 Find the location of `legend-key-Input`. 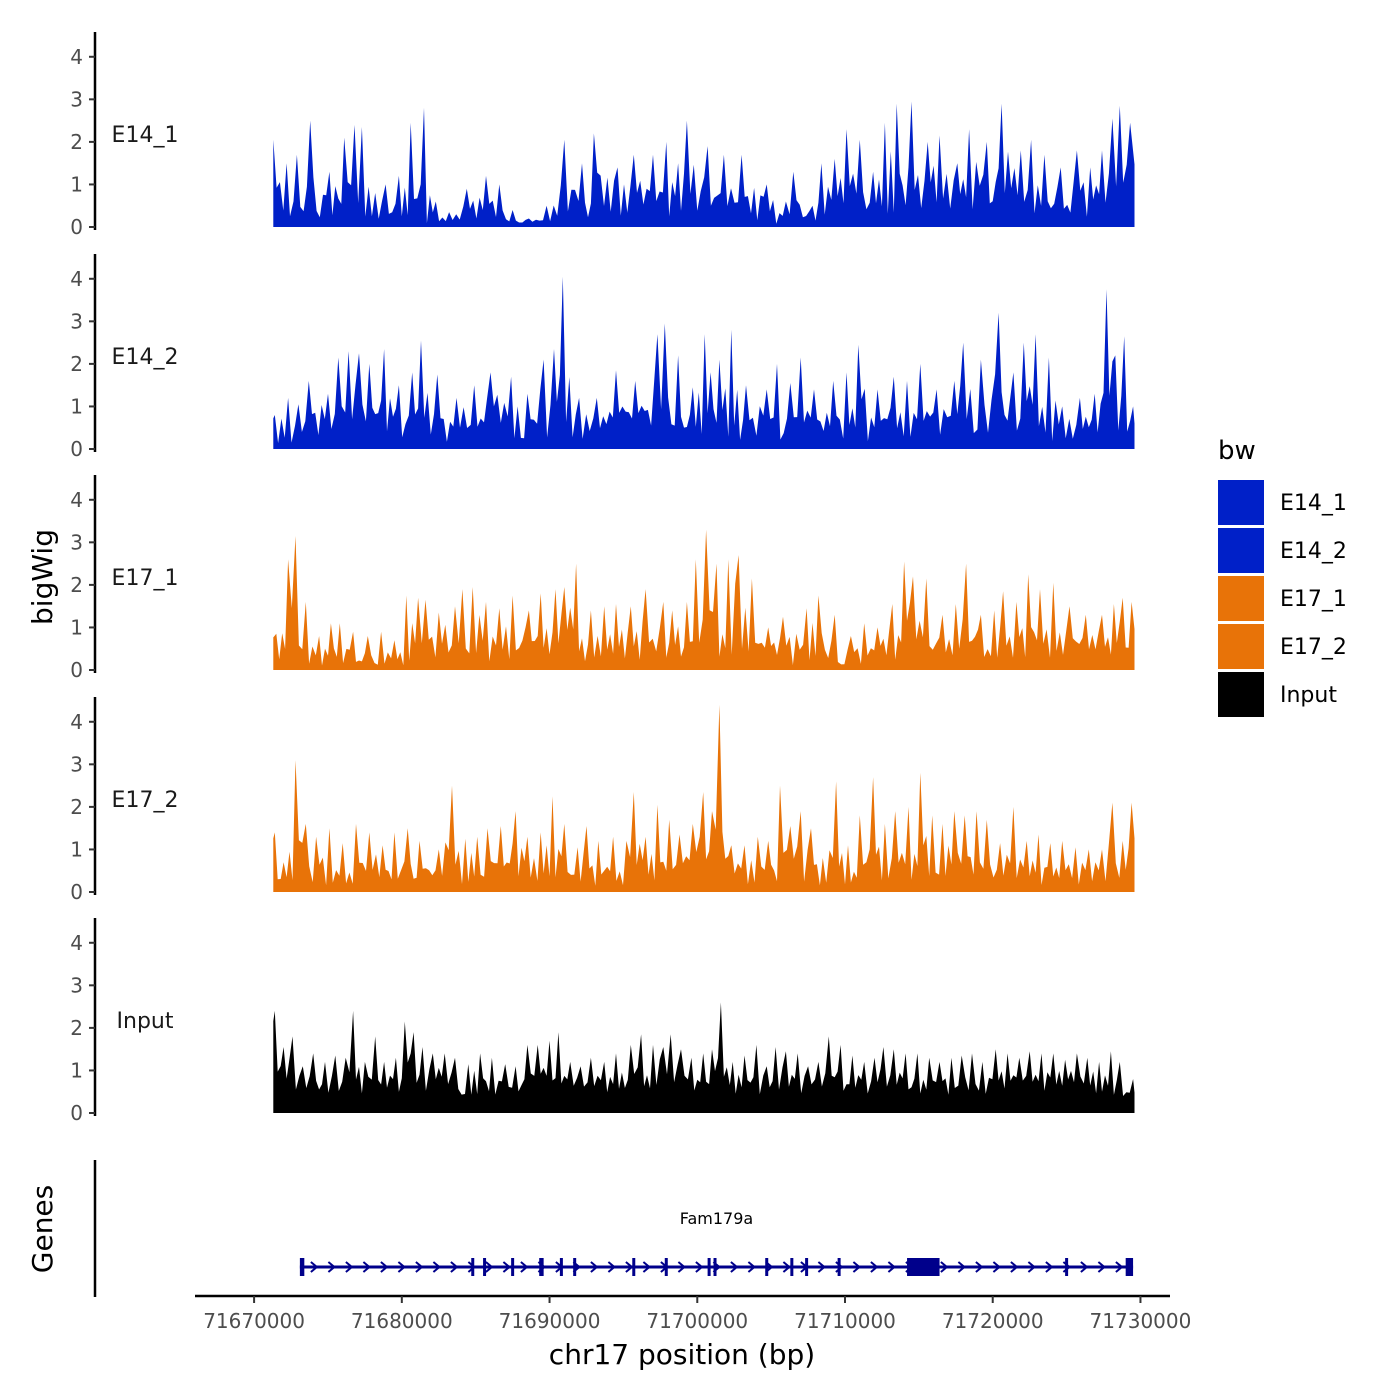

legend-key-Input is located at coordinates (1241, 694).